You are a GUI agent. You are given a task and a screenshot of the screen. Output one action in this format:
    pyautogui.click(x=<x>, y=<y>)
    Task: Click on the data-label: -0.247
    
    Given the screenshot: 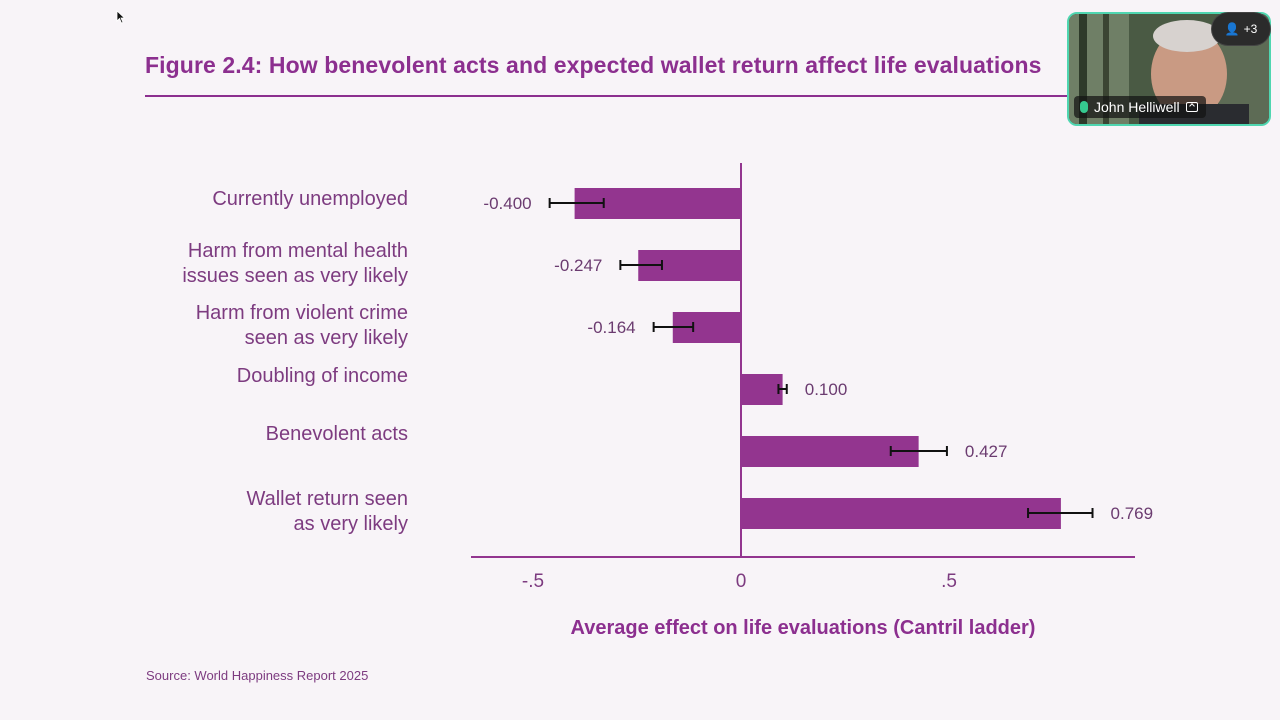 What is the action you would take?
    pyautogui.click(x=578, y=265)
    